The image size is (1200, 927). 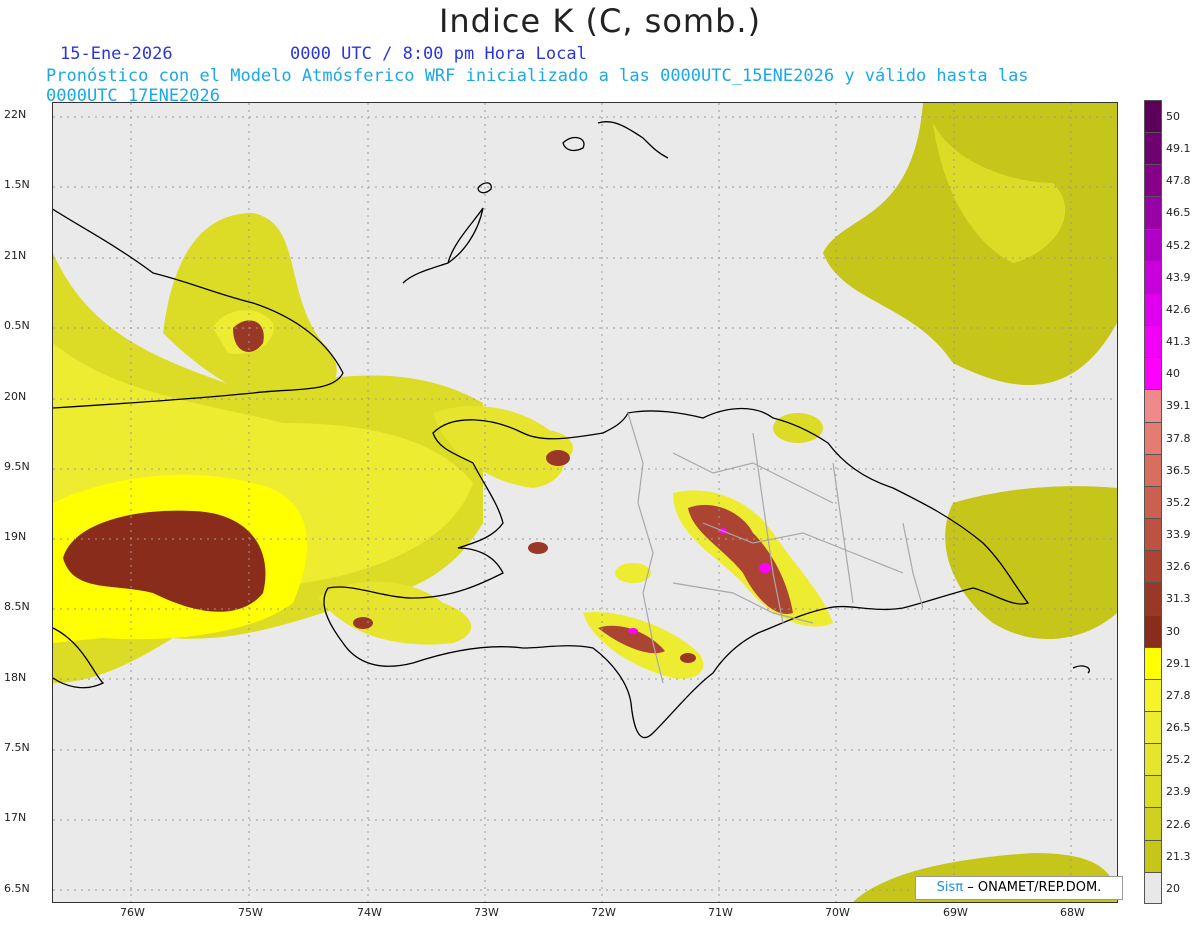 What do you see at coordinates (775, 548) in the screenshot?
I see `provincial-boundaries` at bounding box center [775, 548].